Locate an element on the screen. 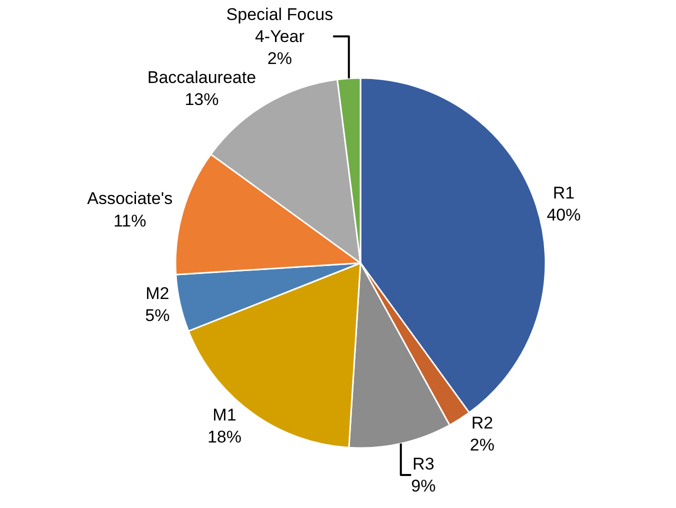 This screenshot has width=676, height=508. data-label: 13% is located at coordinates (201, 100).